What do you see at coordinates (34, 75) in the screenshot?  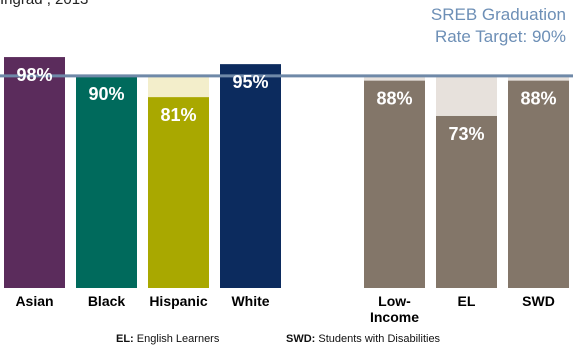 I see `value-label-asian: 98%` at bounding box center [34, 75].